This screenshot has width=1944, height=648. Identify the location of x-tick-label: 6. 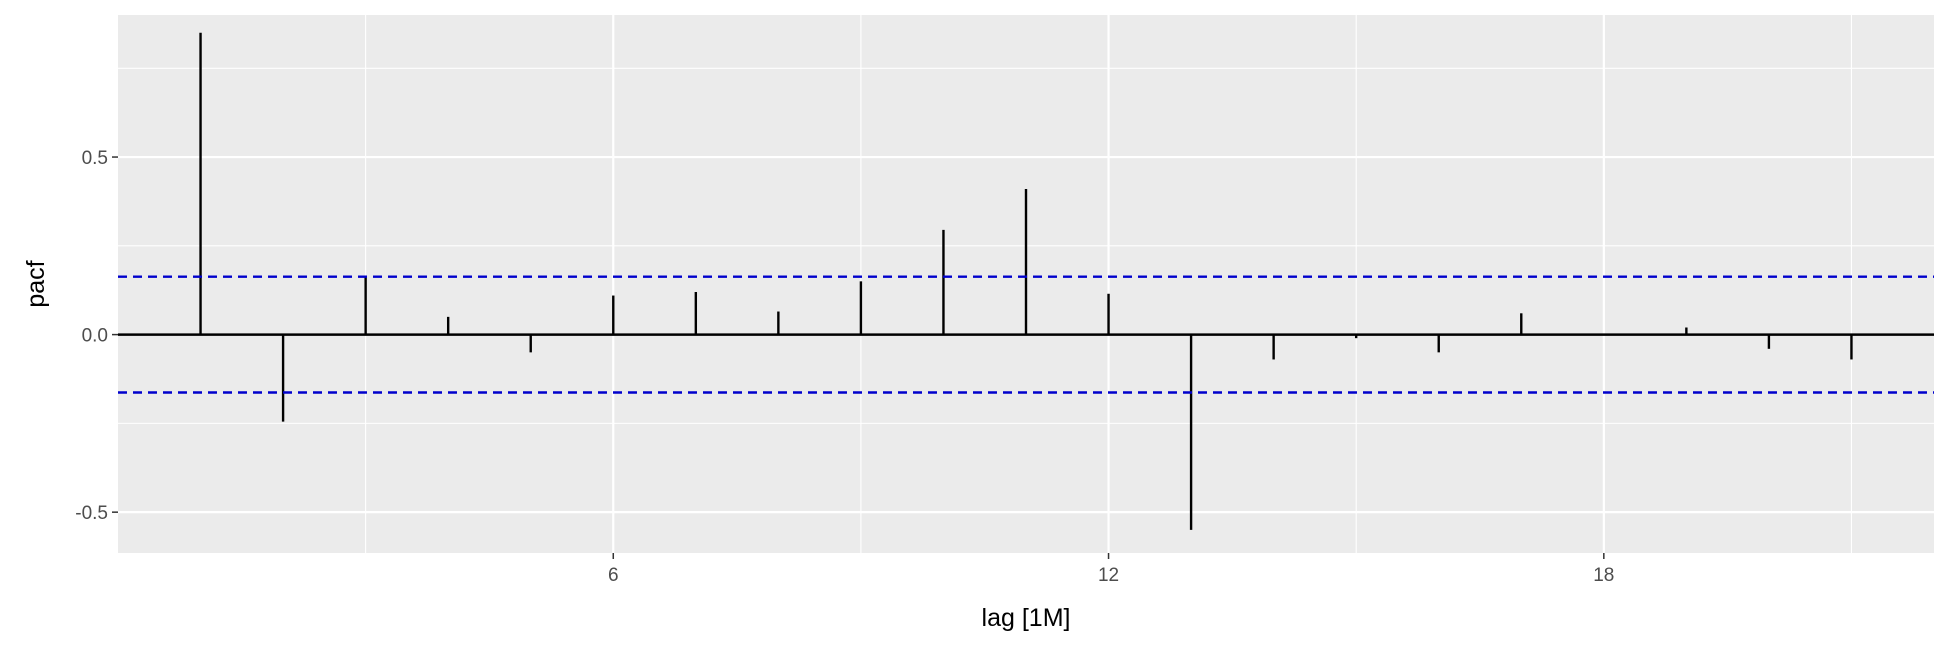
(613, 575).